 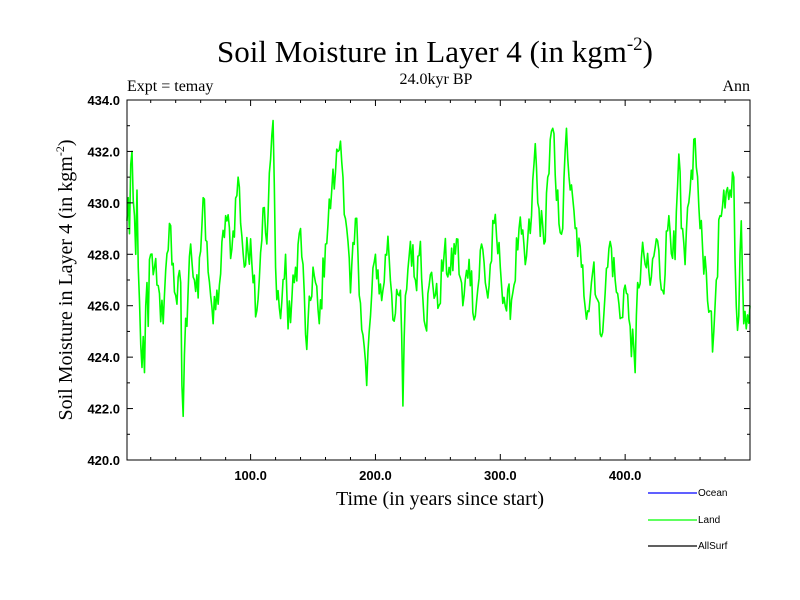 I want to click on chart-title: Soil Moisture in Layer 4 (in kgm-2), so click(x=435, y=51).